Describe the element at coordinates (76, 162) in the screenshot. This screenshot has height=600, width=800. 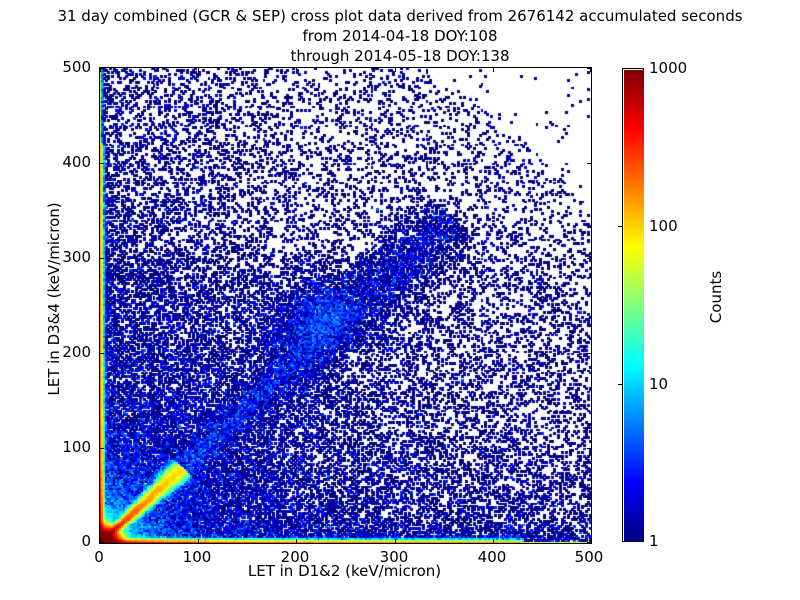
I see `y-tick-label: 400` at that location.